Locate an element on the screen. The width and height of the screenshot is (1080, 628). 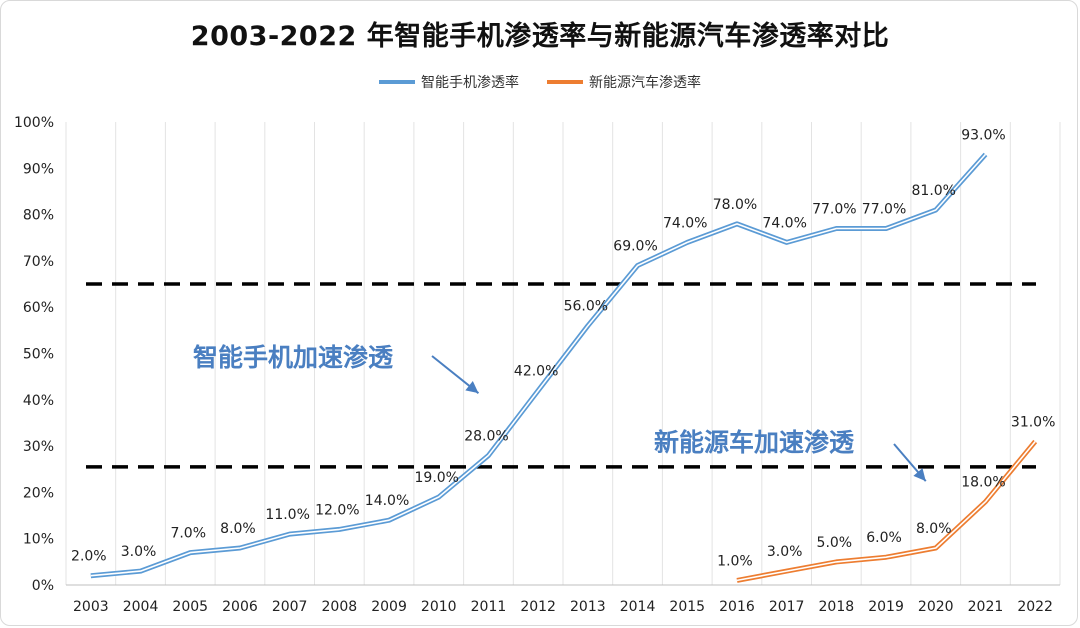
data-label: 5.0% is located at coordinates (835, 543).